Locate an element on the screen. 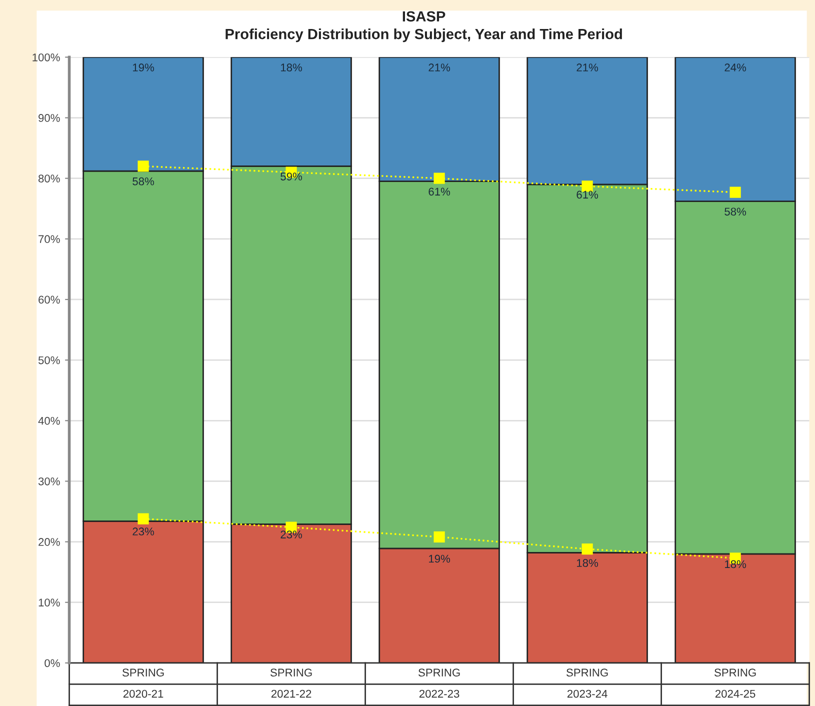 The width and height of the screenshot is (815, 706). y-tick-label: 80% is located at coordinates (49, 178).